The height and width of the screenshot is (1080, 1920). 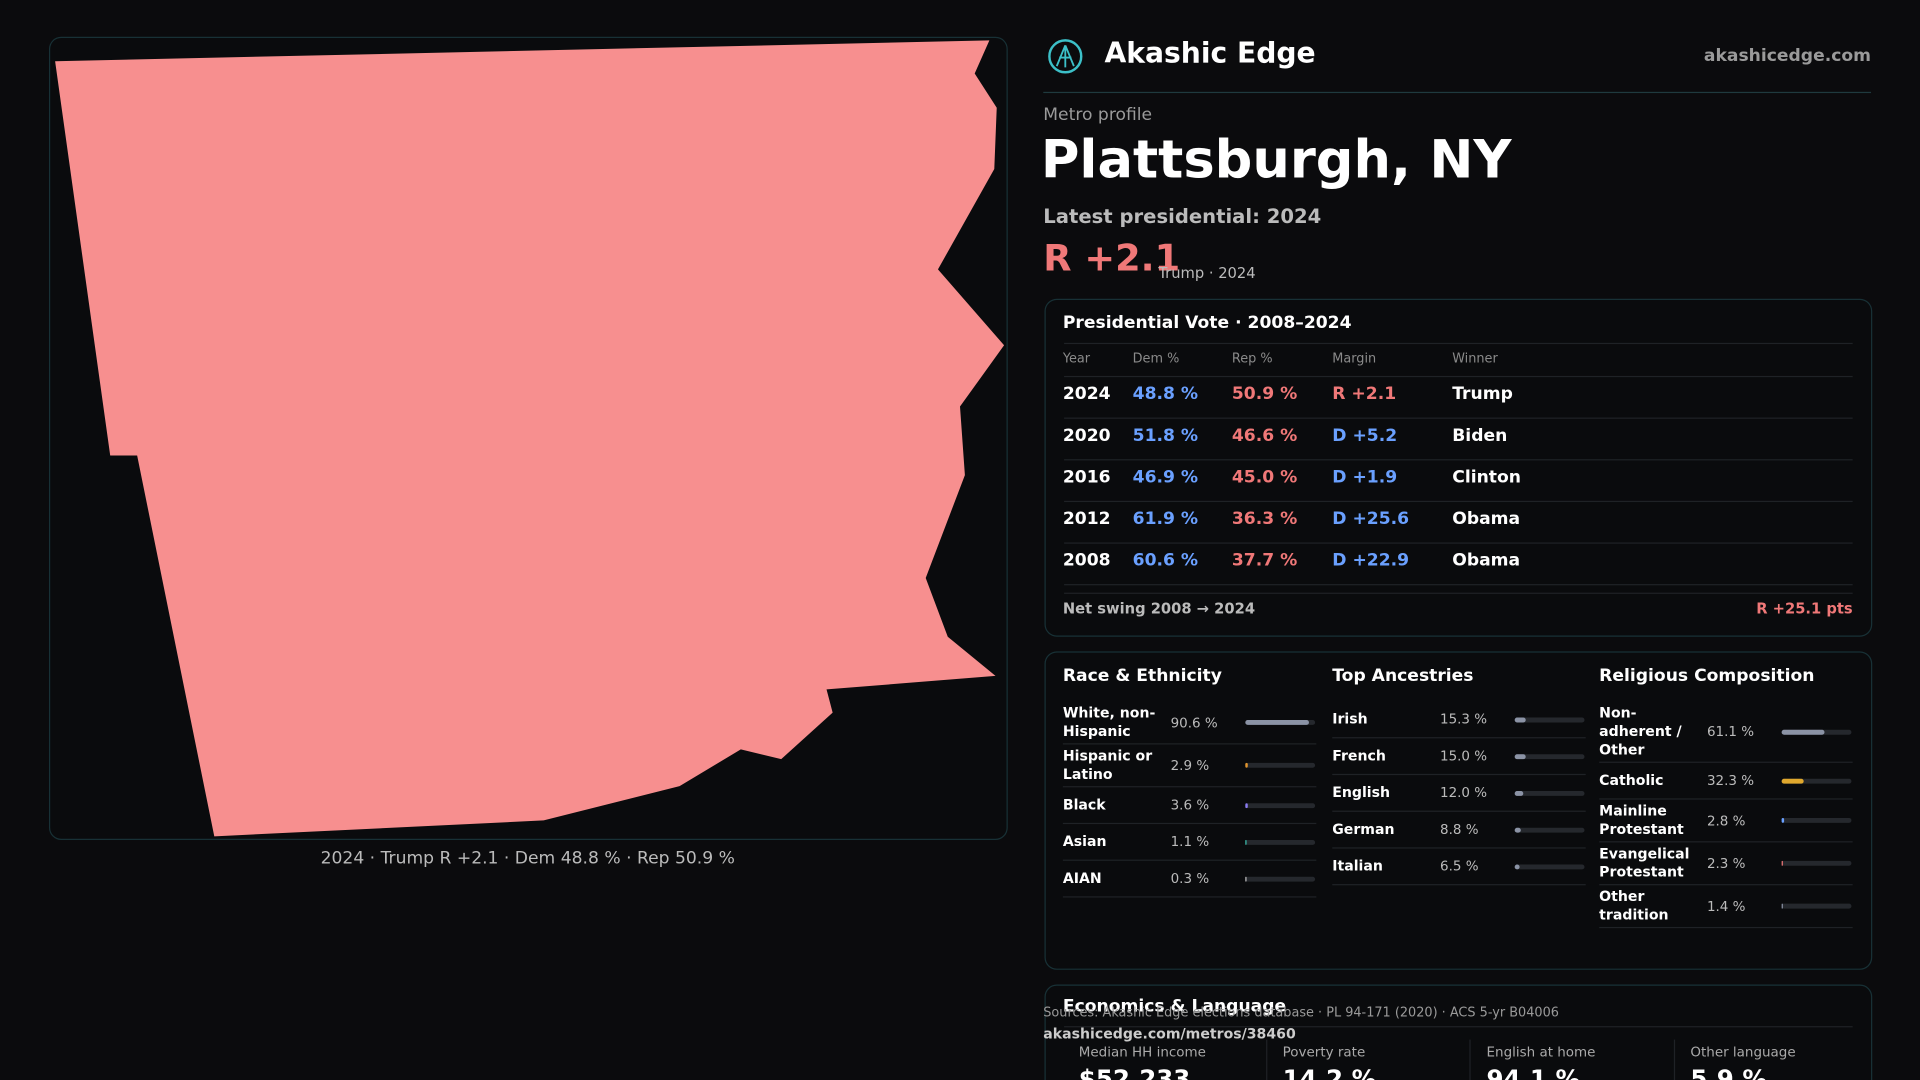 I want to click on margin-note: Trump · 2024, so click(x=1207, y=273).